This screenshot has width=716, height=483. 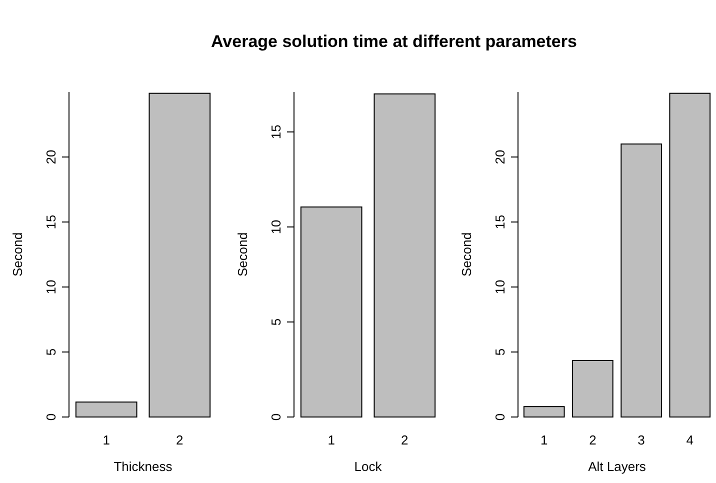 I want to click on x-axis-title: Thickness, so click(x=143, y=466).